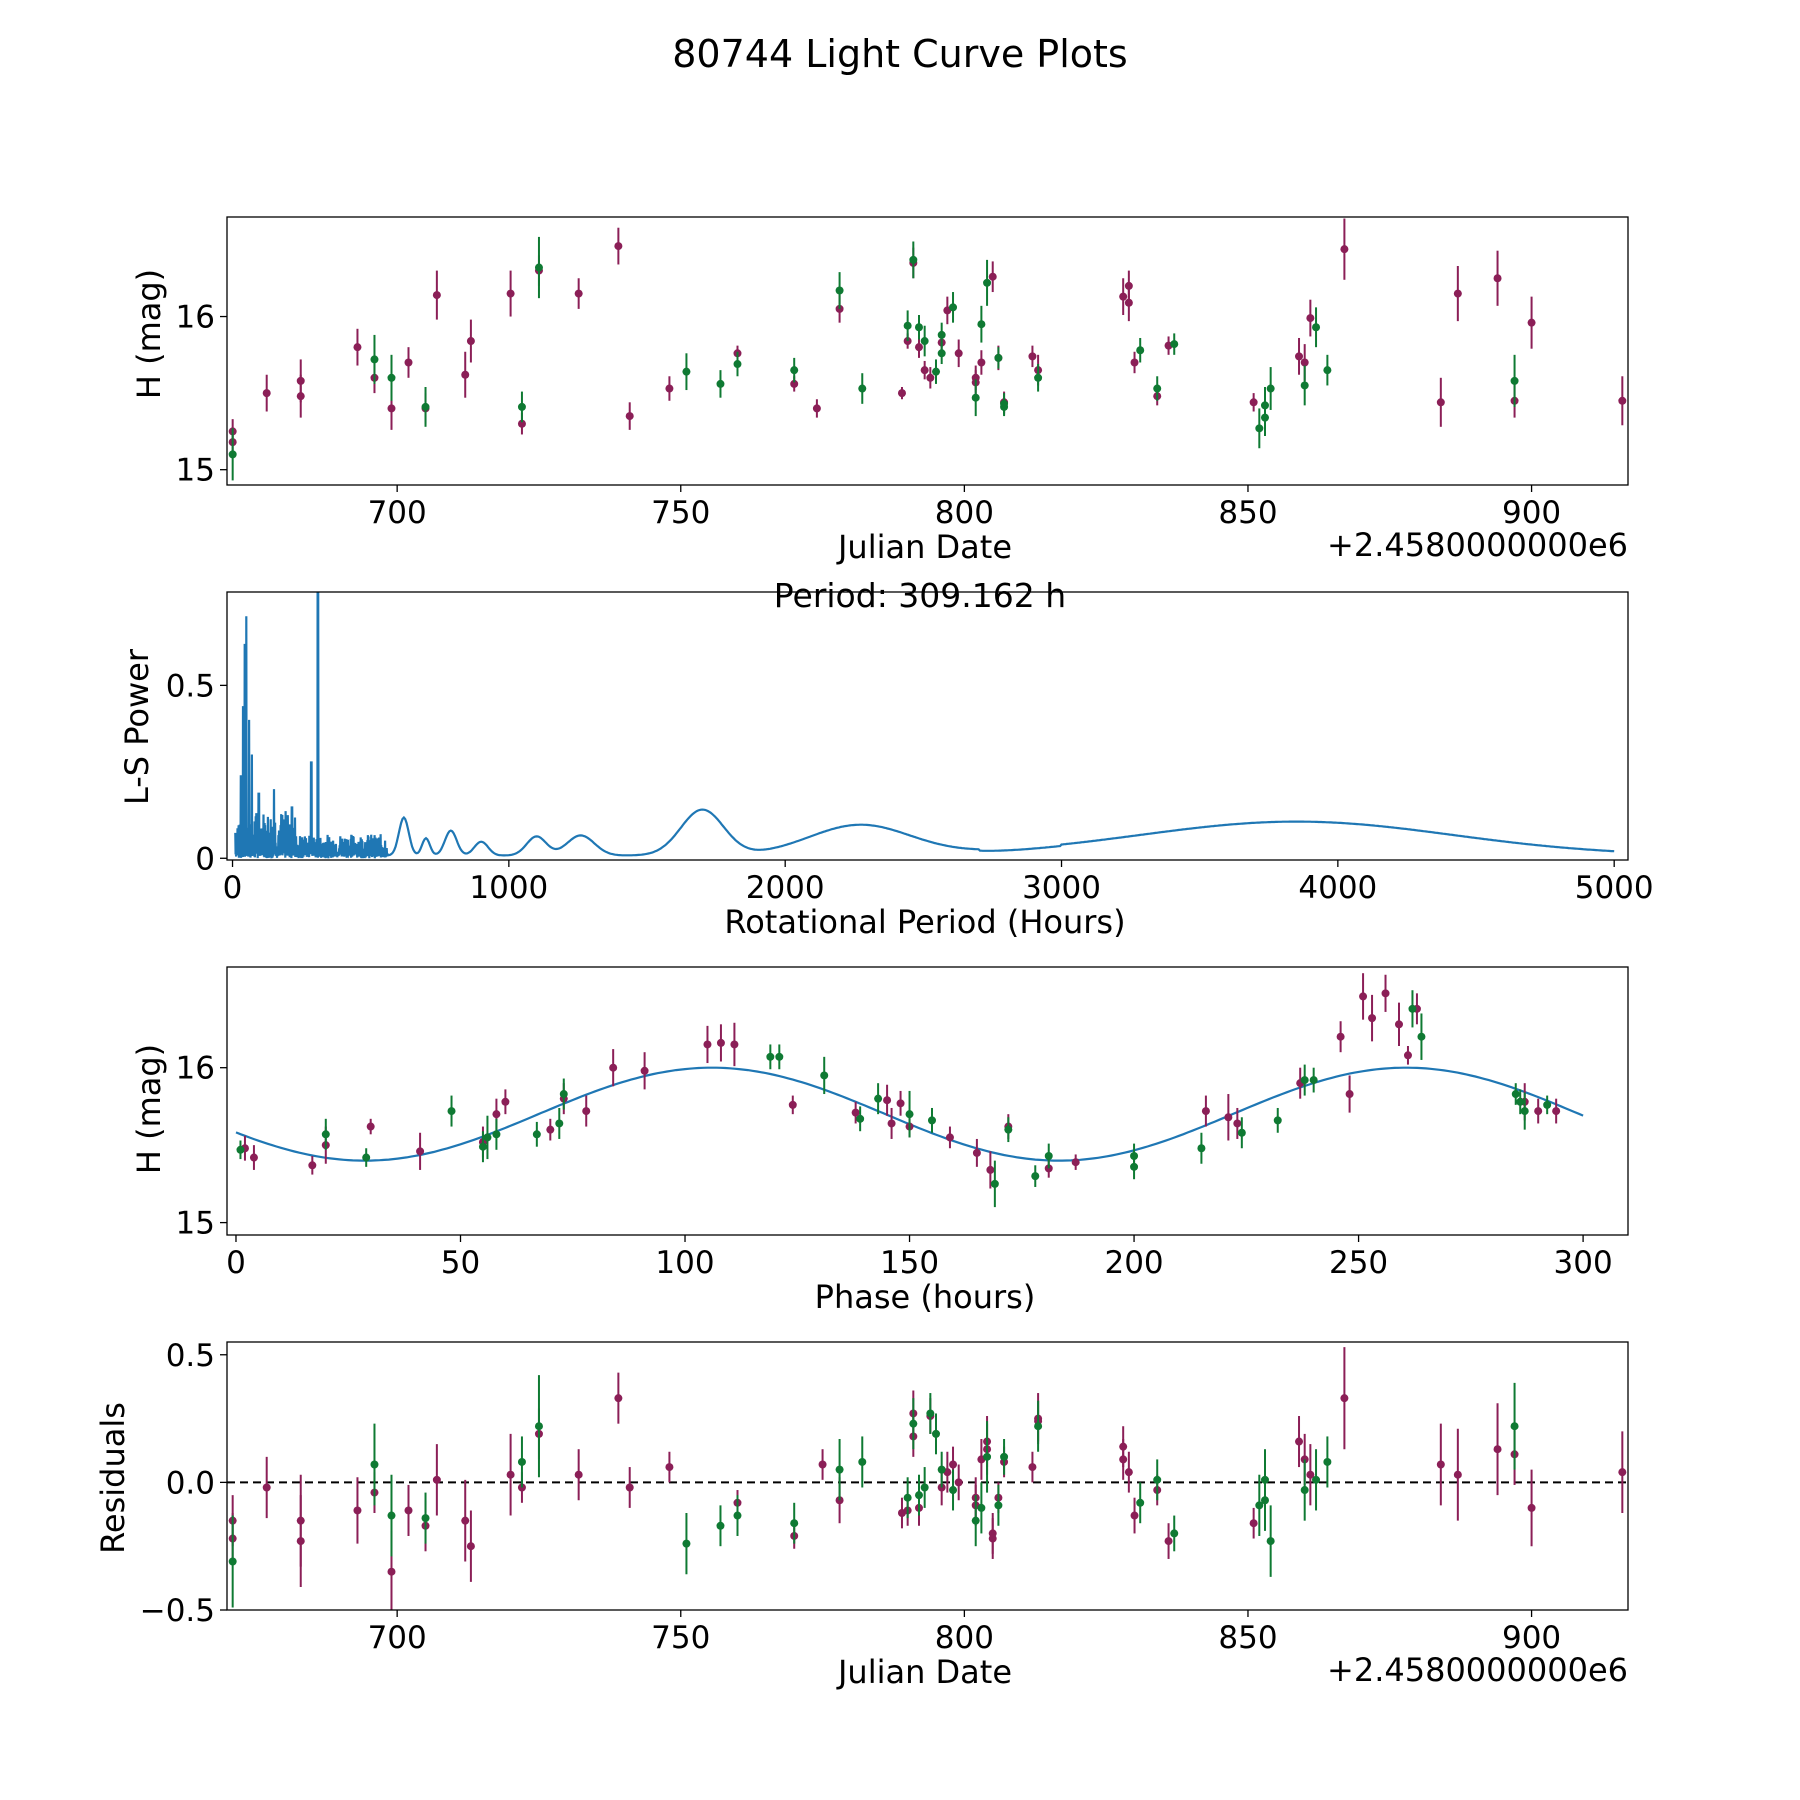  Describe the element at coordinates (1247, 1638) in the screenshot. I see `residuals-xtick-label: 850` at that location.